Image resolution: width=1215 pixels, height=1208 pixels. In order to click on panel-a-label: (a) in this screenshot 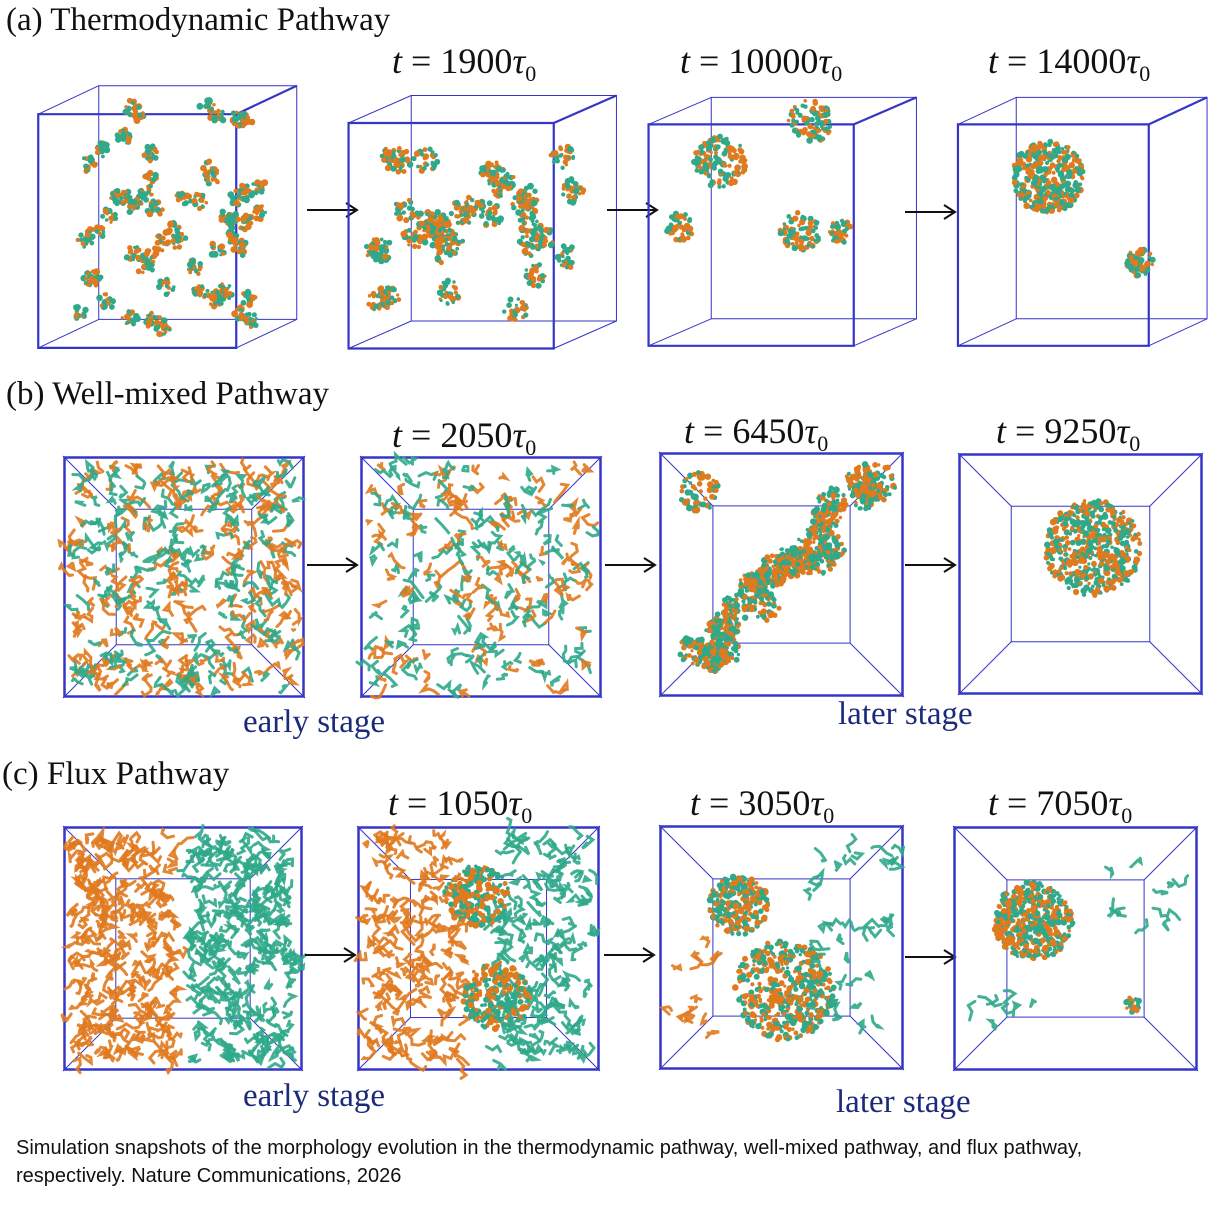, I will do `click(24, 20)`.